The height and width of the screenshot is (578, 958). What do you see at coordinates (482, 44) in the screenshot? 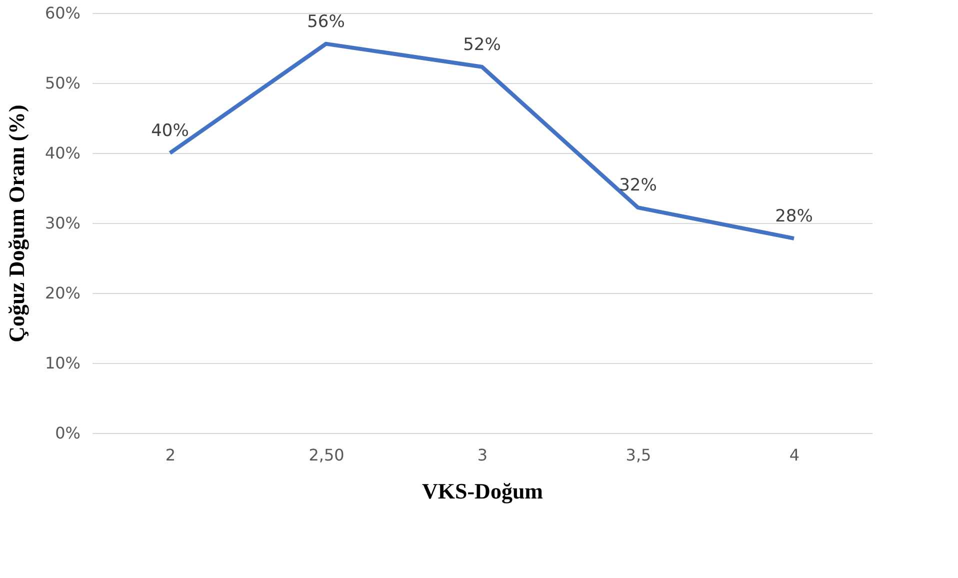
I see `data-label: 52%` at bounding box center [482, 44].